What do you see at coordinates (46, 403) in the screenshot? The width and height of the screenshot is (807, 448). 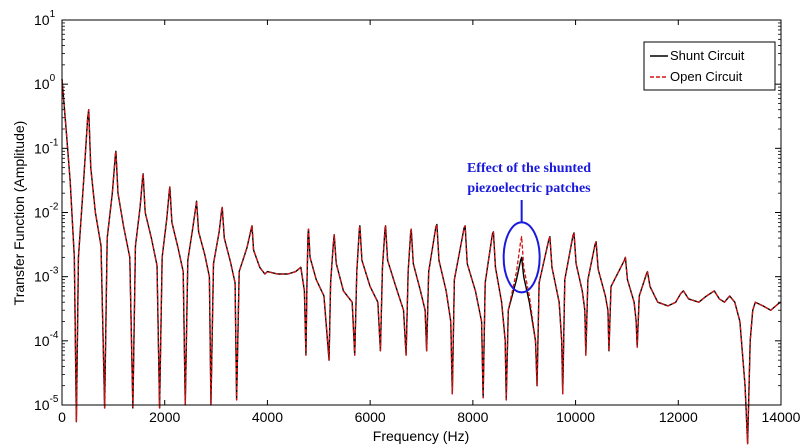 I see `y-tick-label: 10⁻⁵` at bounding box center [46, 403].